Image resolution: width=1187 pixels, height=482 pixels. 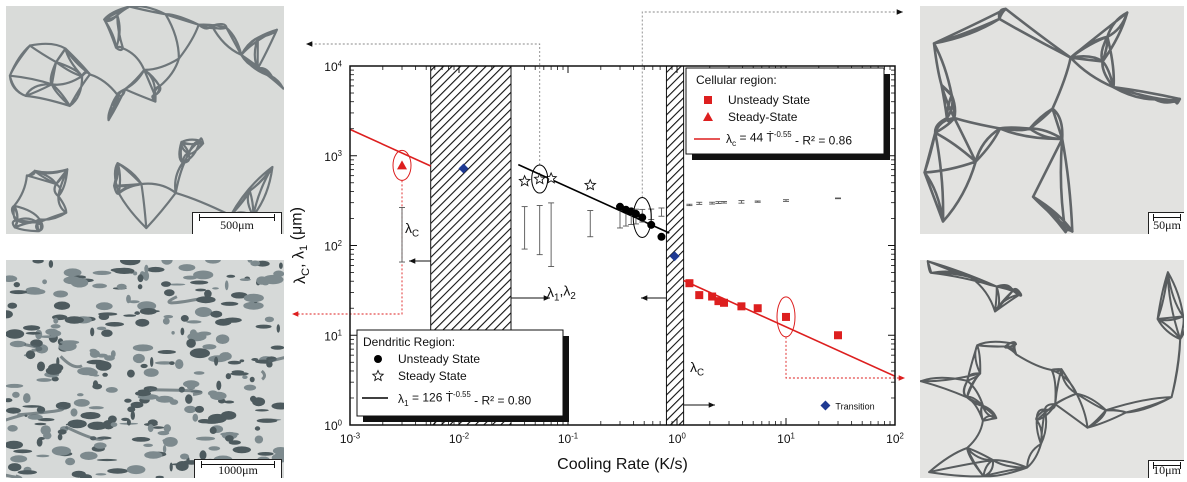 I want to click on legend-label-steady: Steady-State, so click(x=763, y=117).